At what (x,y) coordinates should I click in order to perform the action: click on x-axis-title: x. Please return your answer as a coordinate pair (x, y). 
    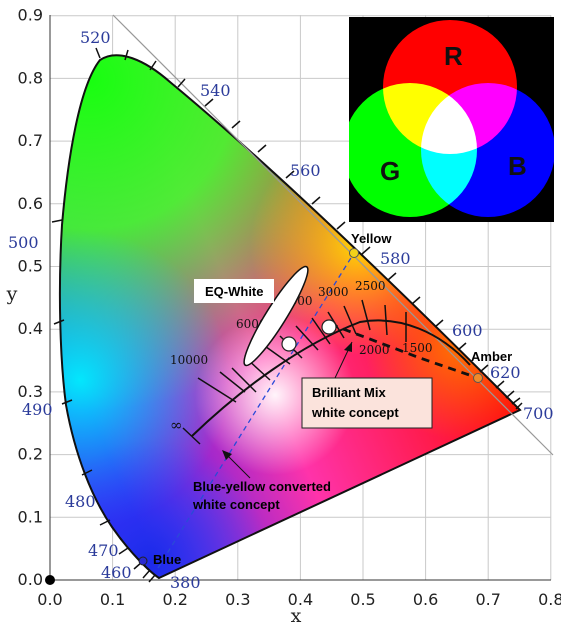
    Looking at the image, I should click on (296, 616).